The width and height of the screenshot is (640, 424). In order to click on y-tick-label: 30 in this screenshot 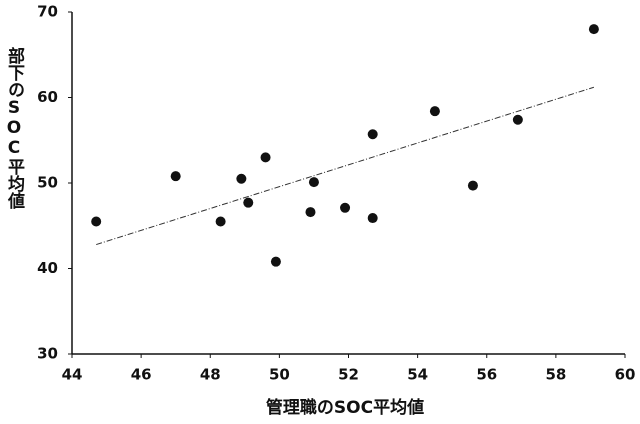, I will do `click(47, 354)`.